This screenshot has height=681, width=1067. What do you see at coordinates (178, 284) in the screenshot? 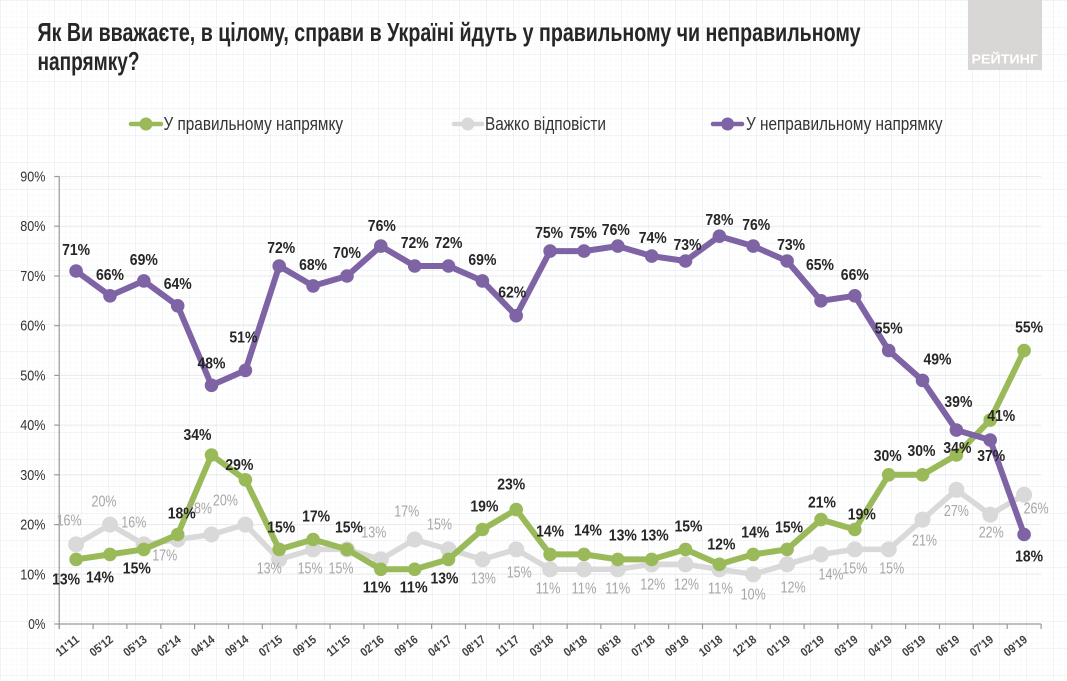
I see `svg-text: 64%` at bounding box center [178, 284].